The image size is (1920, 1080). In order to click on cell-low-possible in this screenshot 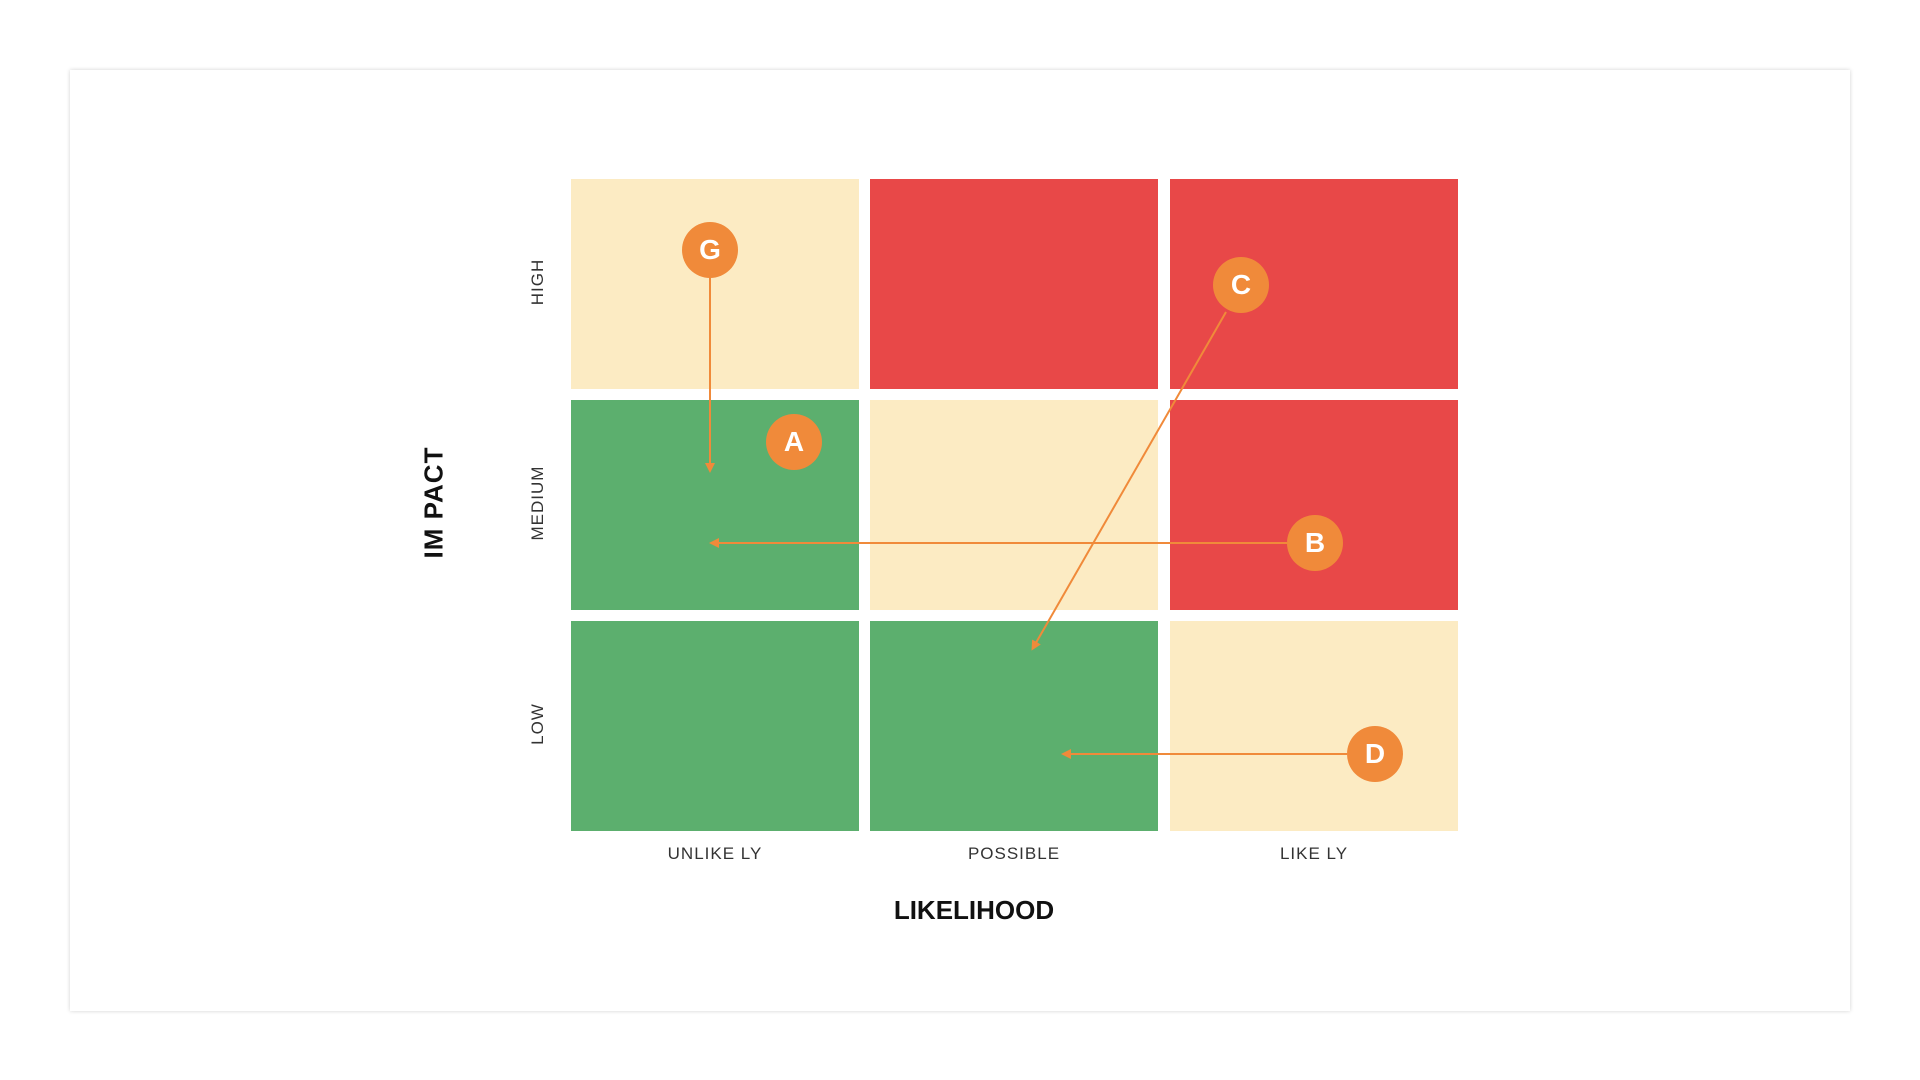, I will do `click(1014, 726)`.